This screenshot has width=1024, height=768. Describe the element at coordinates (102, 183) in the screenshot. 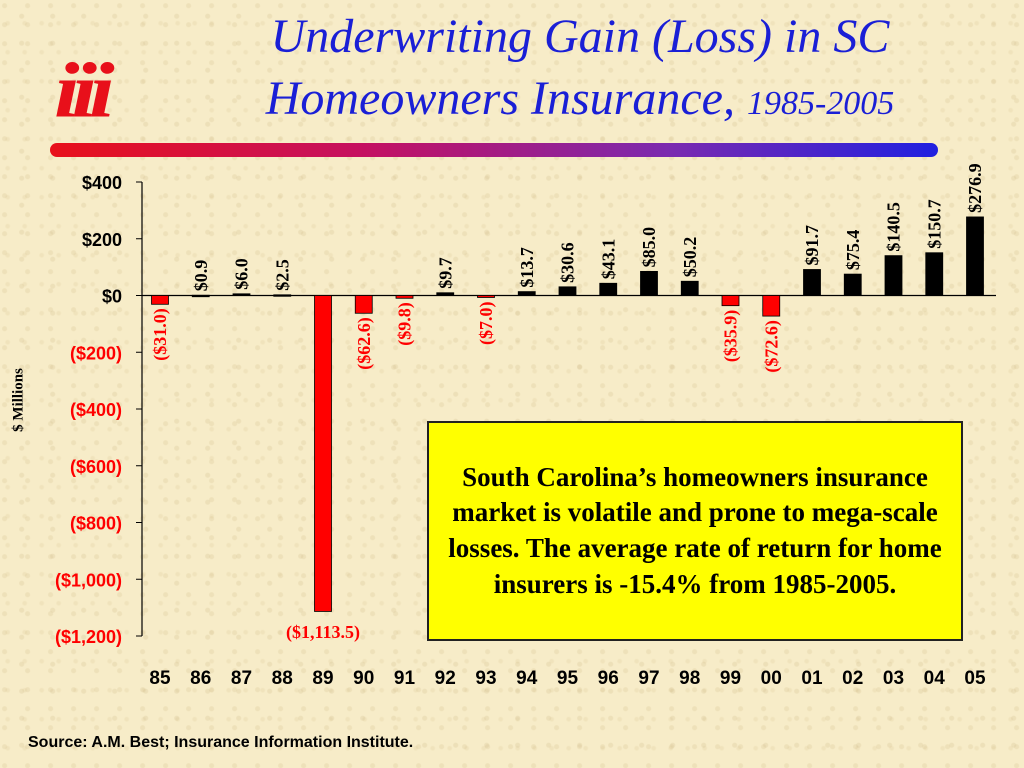

I see `y-tick-label: $400` at that location.